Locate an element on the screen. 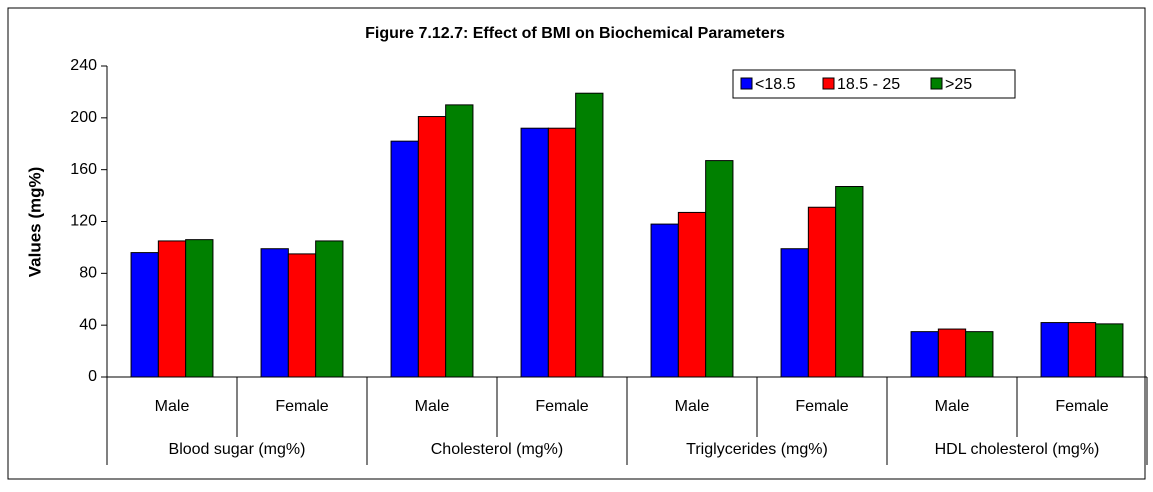  group-label: Blood sugar (mg%) is located at coordinates (237, 449).